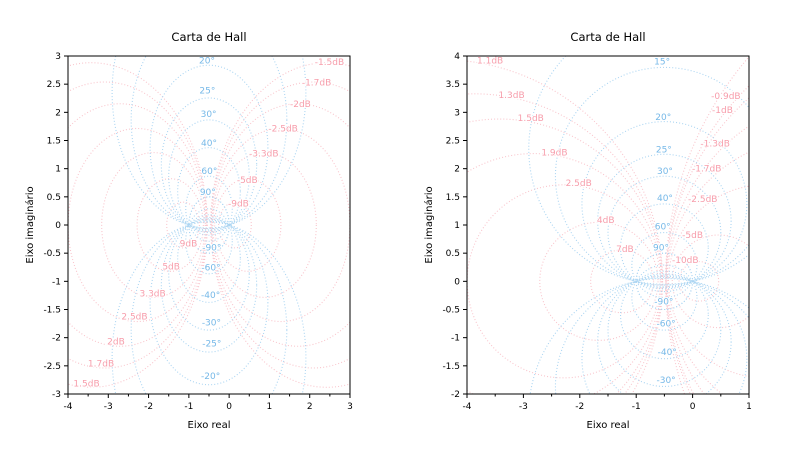 This screenshot has width=800, height=454. I want to click on magnitude-db-label: -9dB, so click(238, 205).